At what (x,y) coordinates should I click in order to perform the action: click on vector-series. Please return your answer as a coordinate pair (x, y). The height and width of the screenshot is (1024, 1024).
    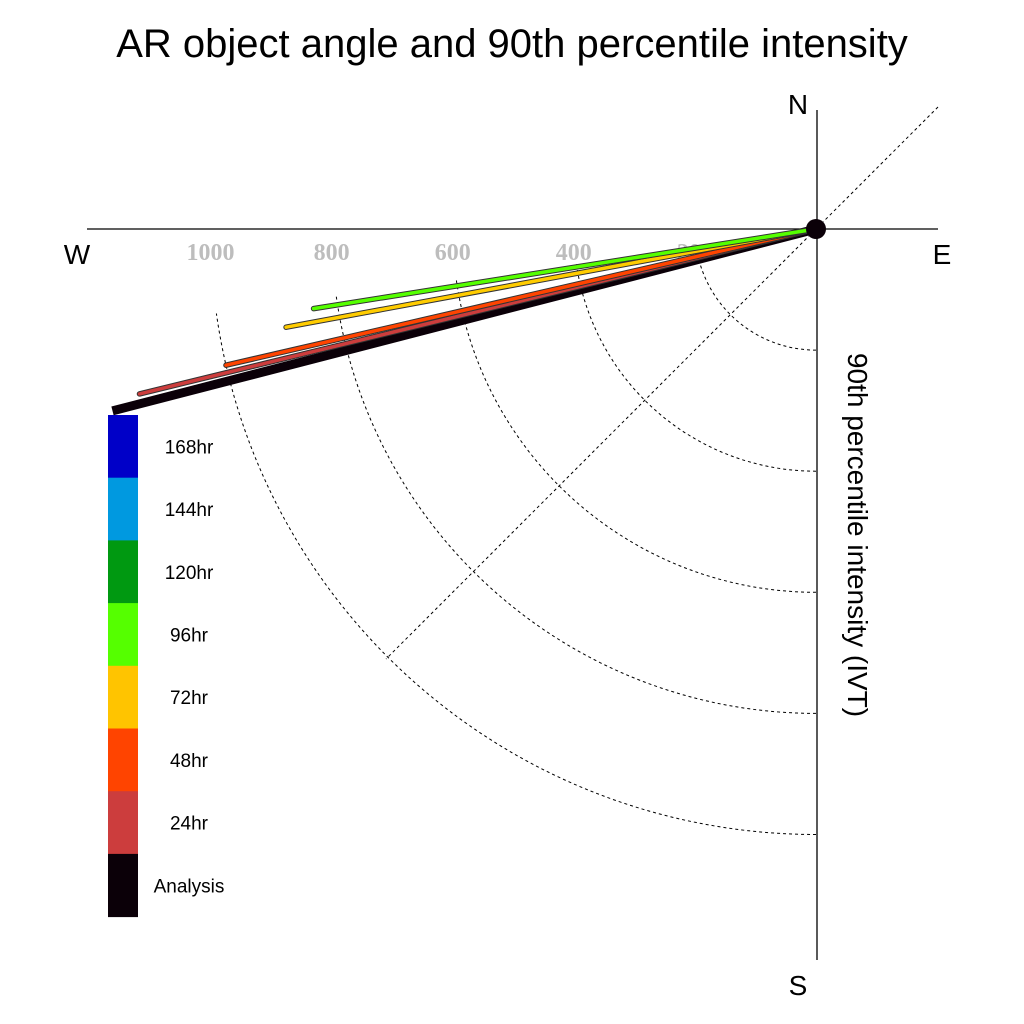
    Looking at the image, I should click on (465, 320).